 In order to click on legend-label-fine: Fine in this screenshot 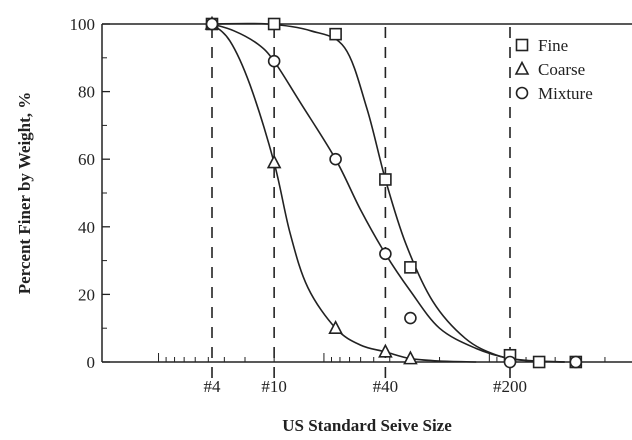, I will do `click(553, 45)`.